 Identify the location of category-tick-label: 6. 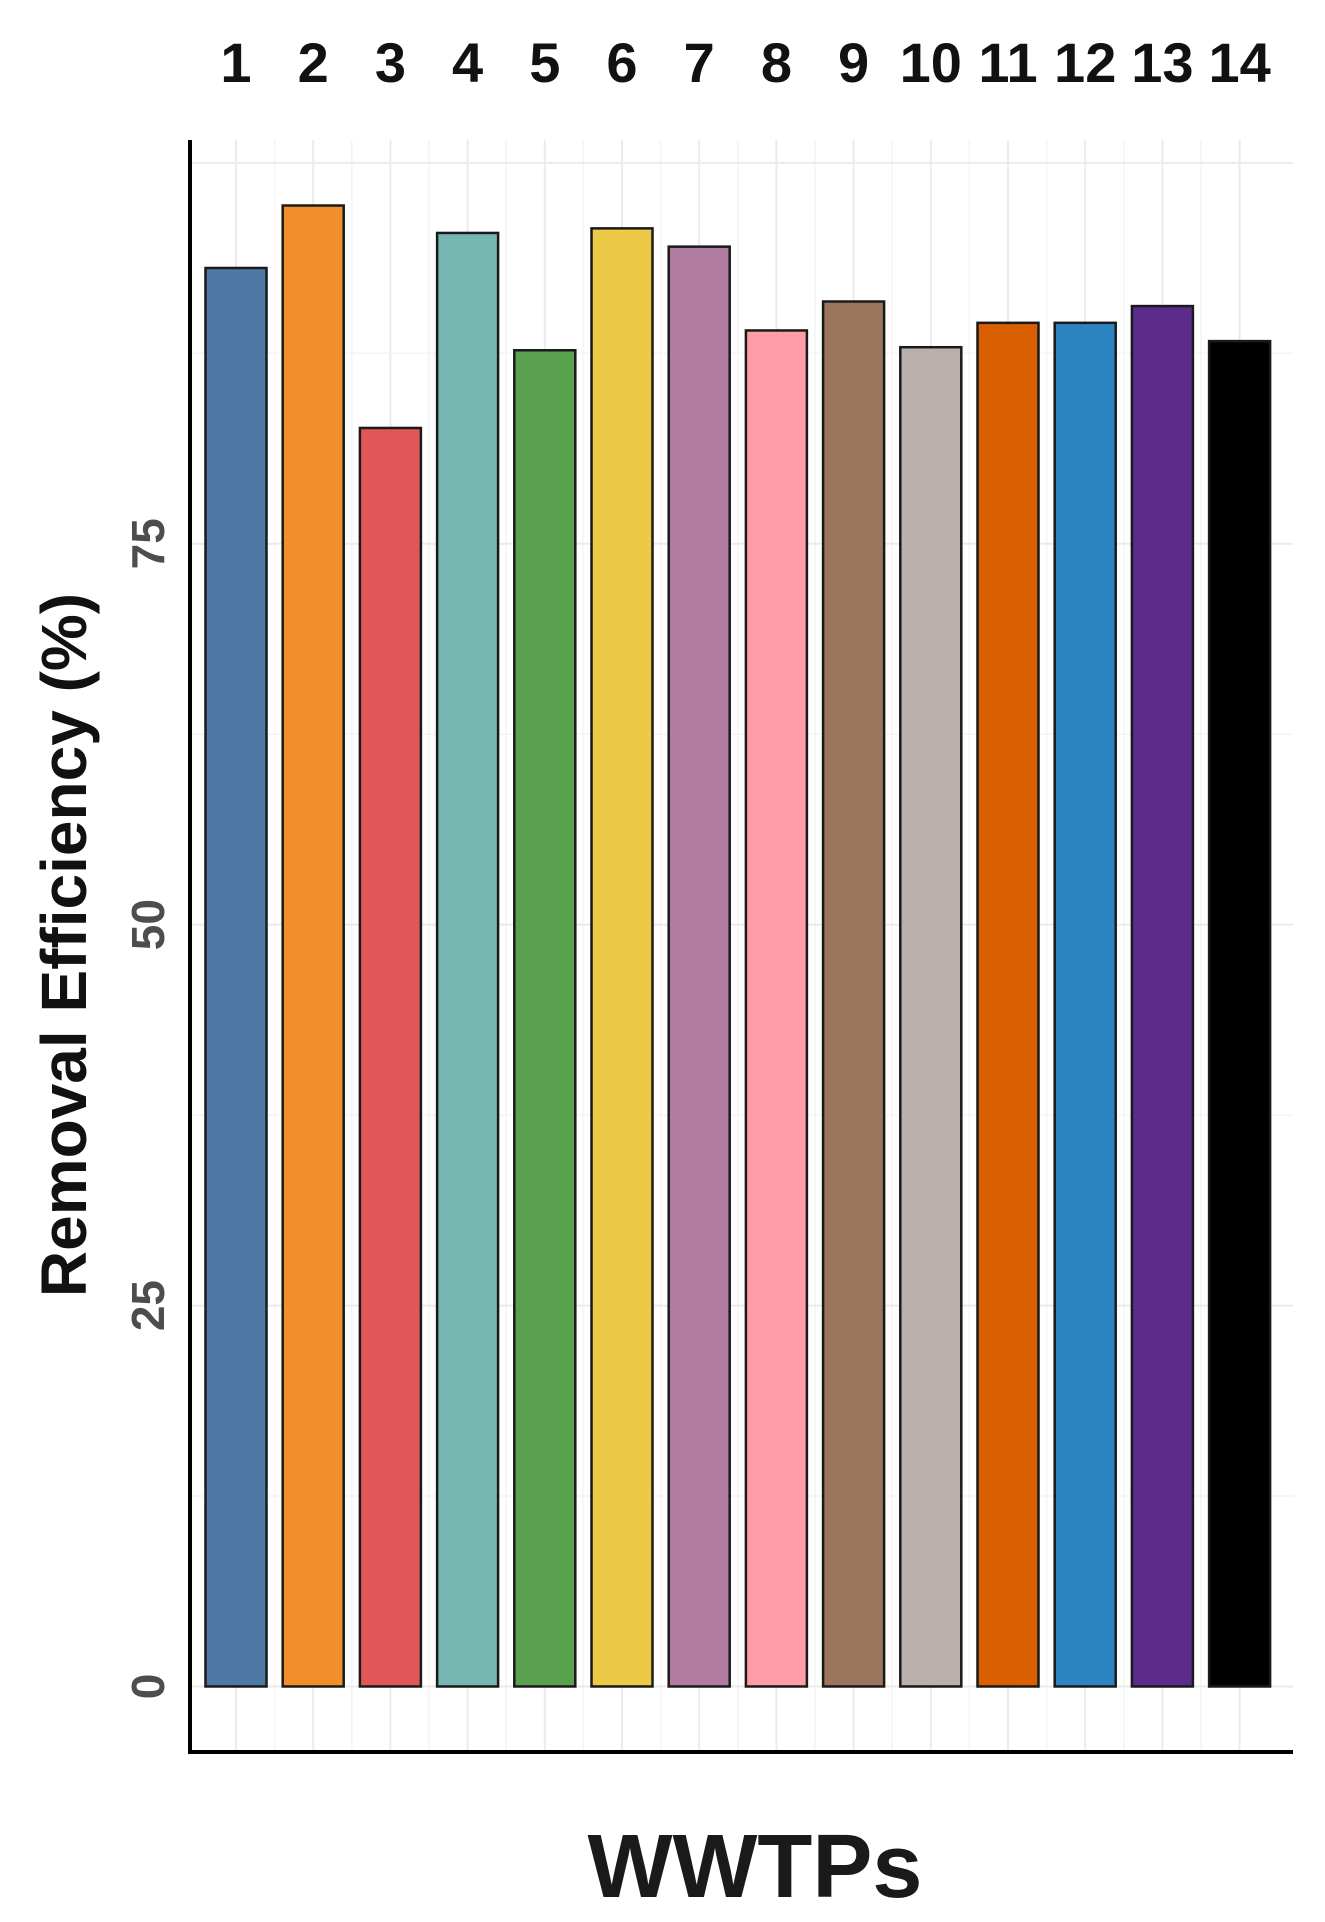
(621, 62).